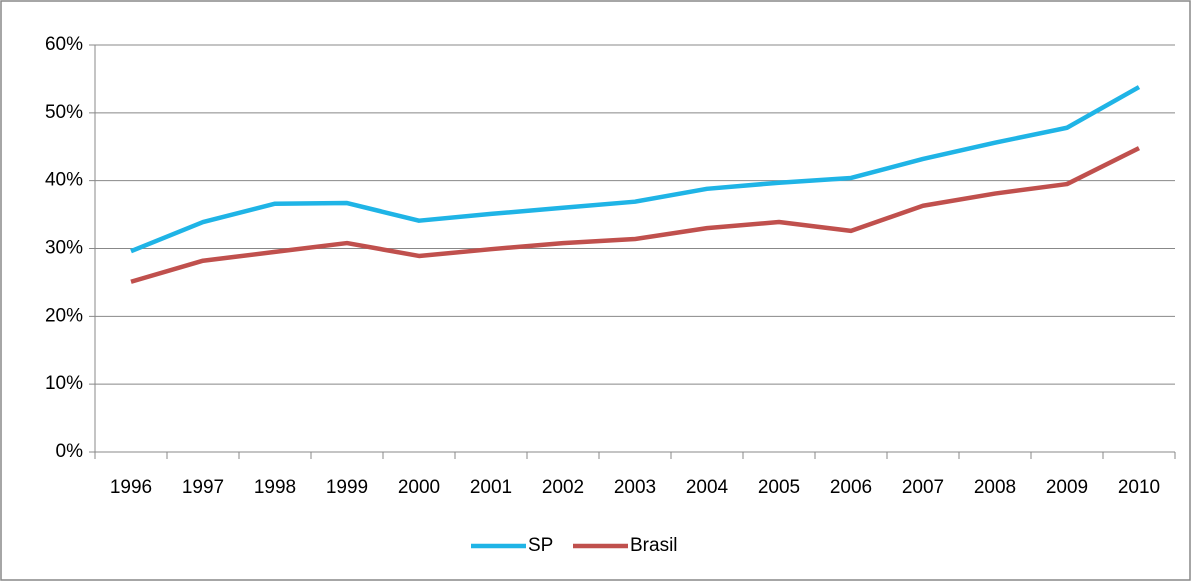 The height and width of the screenshot is (581, 1191). What do you see at coordinates (203, 487) in the screenshot?
I see `x-tick-label: 1997` at bounding box center [203, 487].